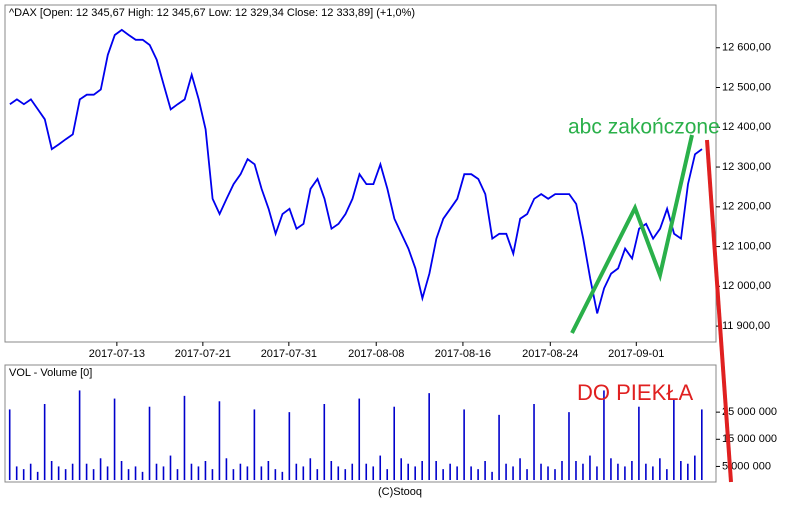 The image size is (800, 505). I want to click on annotation: DO PIEKŁA, so click(635, 392).